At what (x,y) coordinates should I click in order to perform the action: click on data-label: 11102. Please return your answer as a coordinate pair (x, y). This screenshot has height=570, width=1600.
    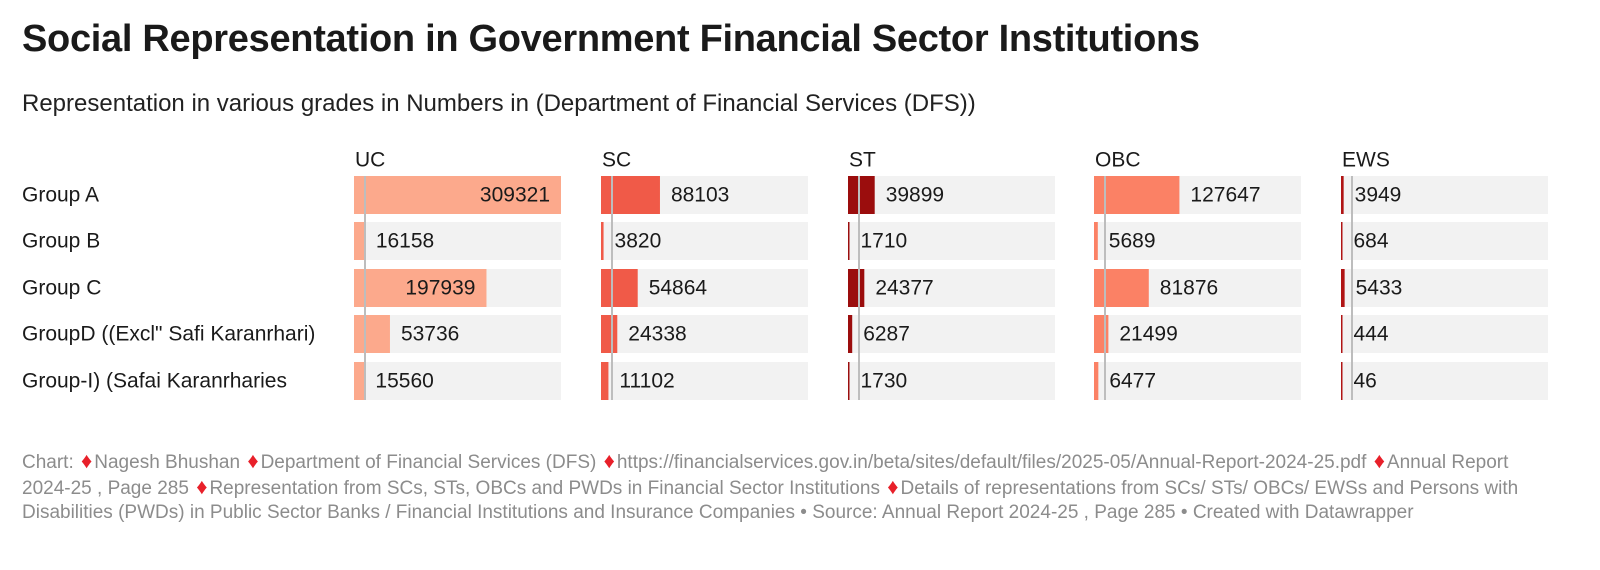
    Looking at the image, I should click on (646, 381).